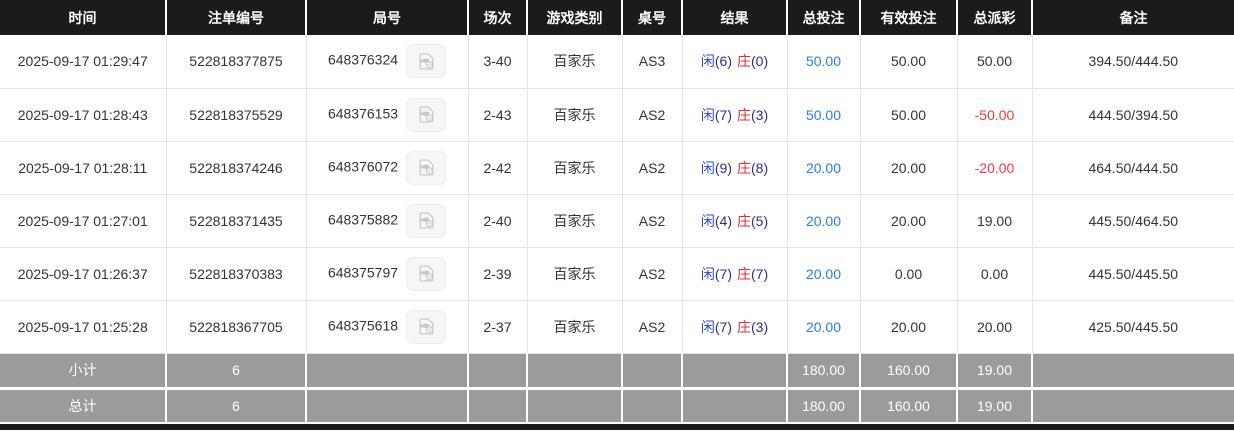 Image resolution: width=1234 pixels, height=433 pixels. What do you see at coordinates (363, 113) in the screenshot?
I see `round-number: 648376153` at bounding box center [363, 113].